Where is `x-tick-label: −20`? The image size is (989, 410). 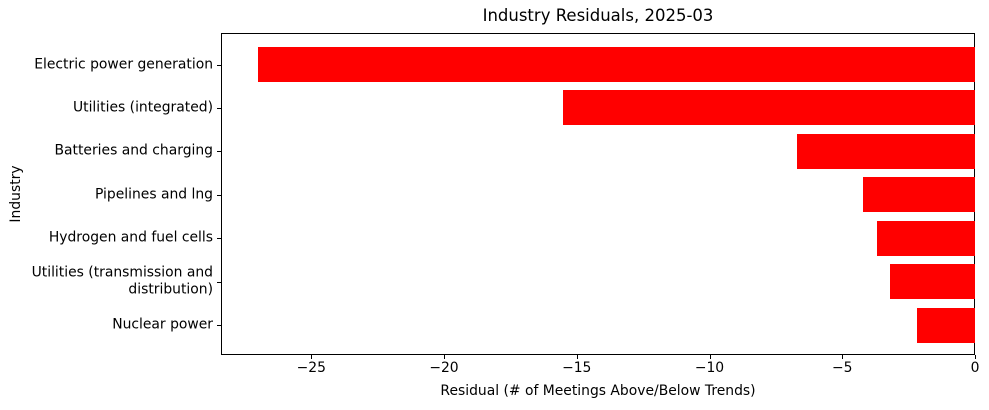 x-tick-label: −20 is located at coordinates (444, 368).